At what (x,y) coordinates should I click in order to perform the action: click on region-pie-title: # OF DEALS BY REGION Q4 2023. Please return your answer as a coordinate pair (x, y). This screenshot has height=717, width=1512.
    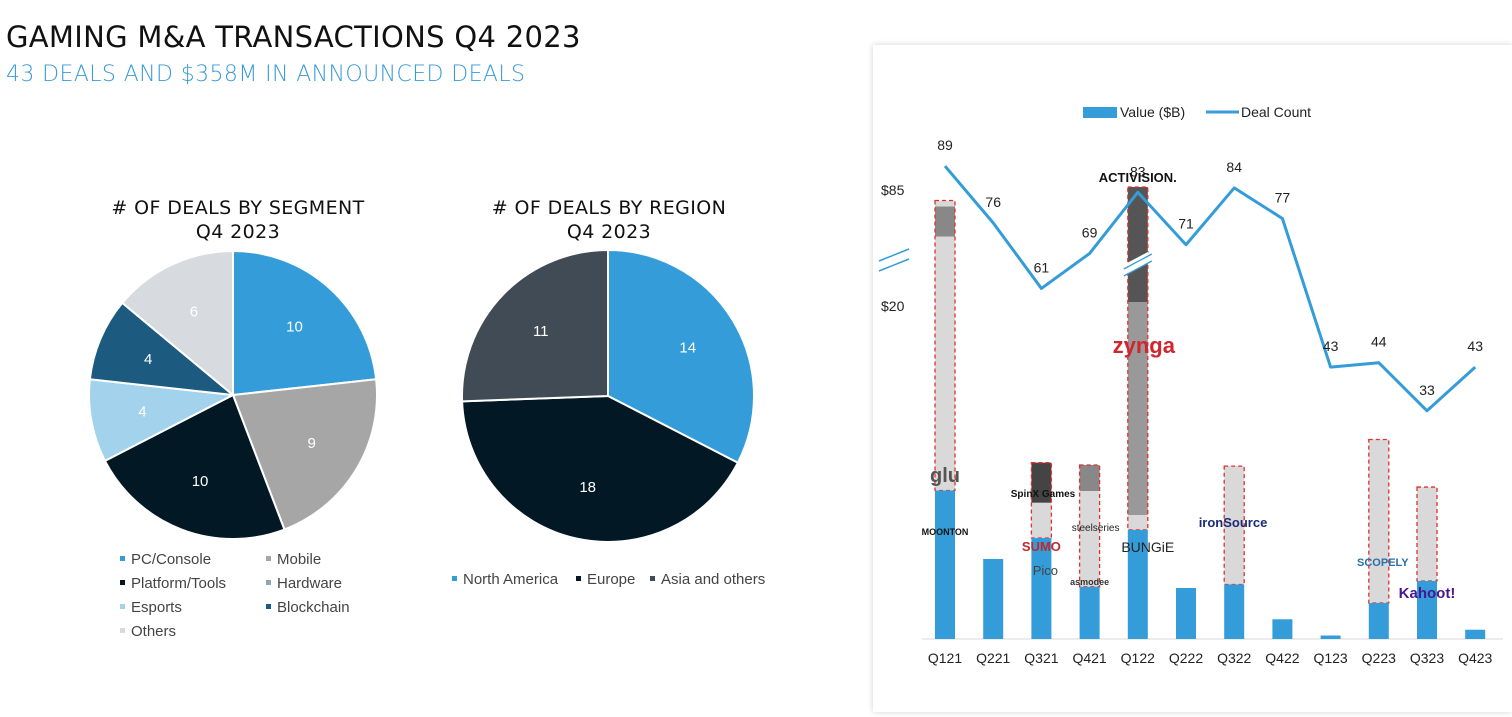
    Looking at the image, I should click on (609, 220).